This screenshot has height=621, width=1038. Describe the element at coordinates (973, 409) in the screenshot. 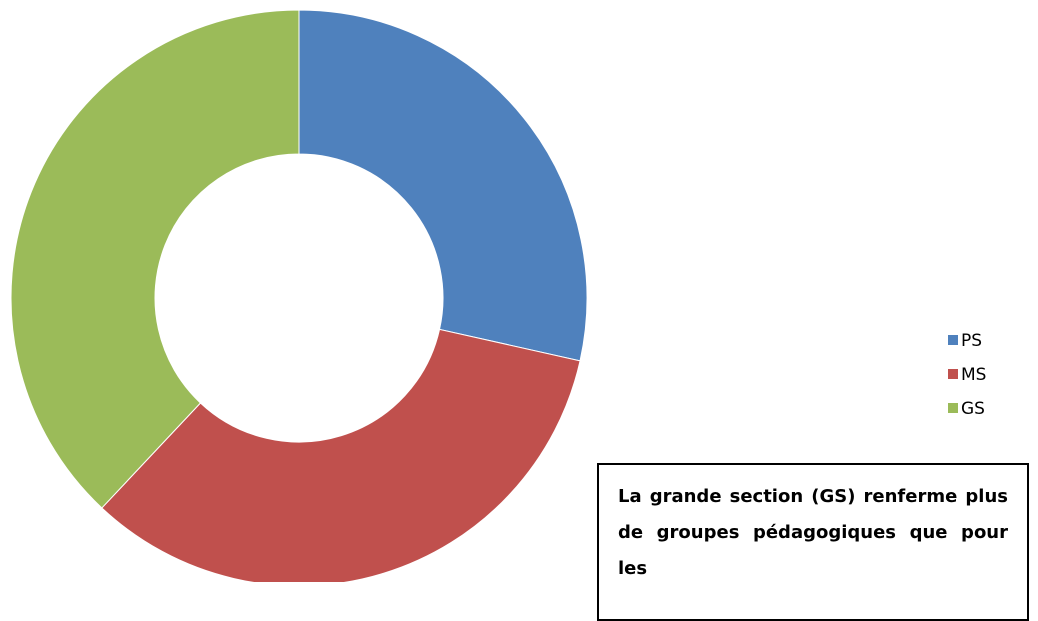

I see `legend-label: GS` at that location.